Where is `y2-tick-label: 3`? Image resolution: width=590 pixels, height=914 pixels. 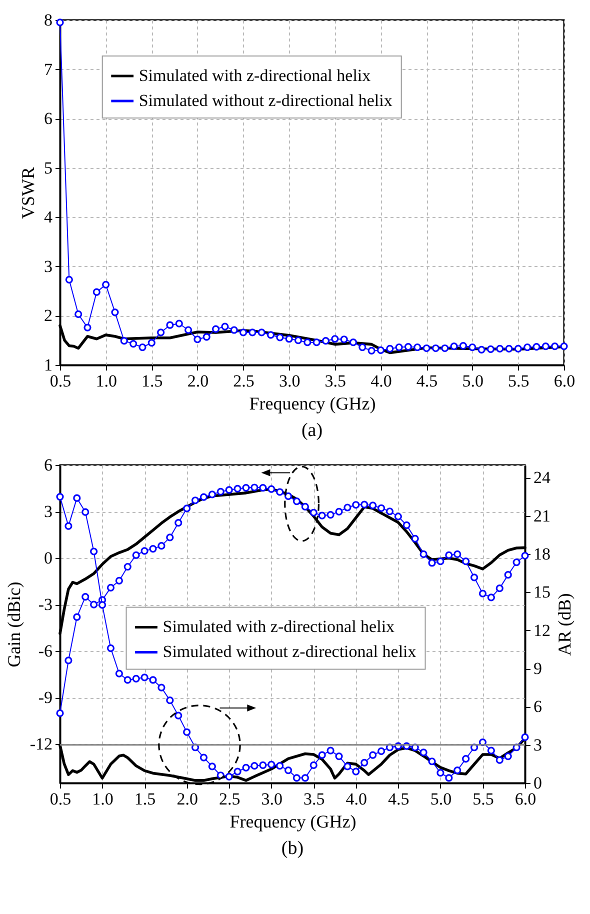
y2-tick-label: 3 is located at coordinates (538, 744).